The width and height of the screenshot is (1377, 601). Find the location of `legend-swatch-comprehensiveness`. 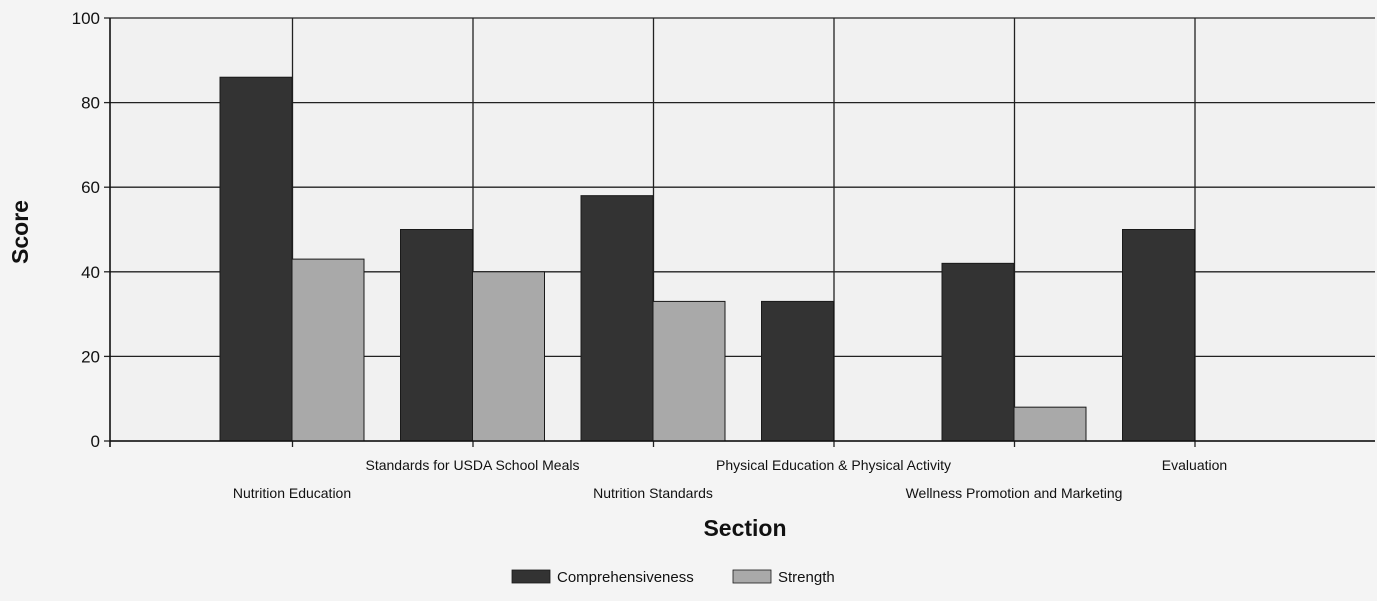

legend-swatch-comprehensiveness is located at coordinates (531, 576).